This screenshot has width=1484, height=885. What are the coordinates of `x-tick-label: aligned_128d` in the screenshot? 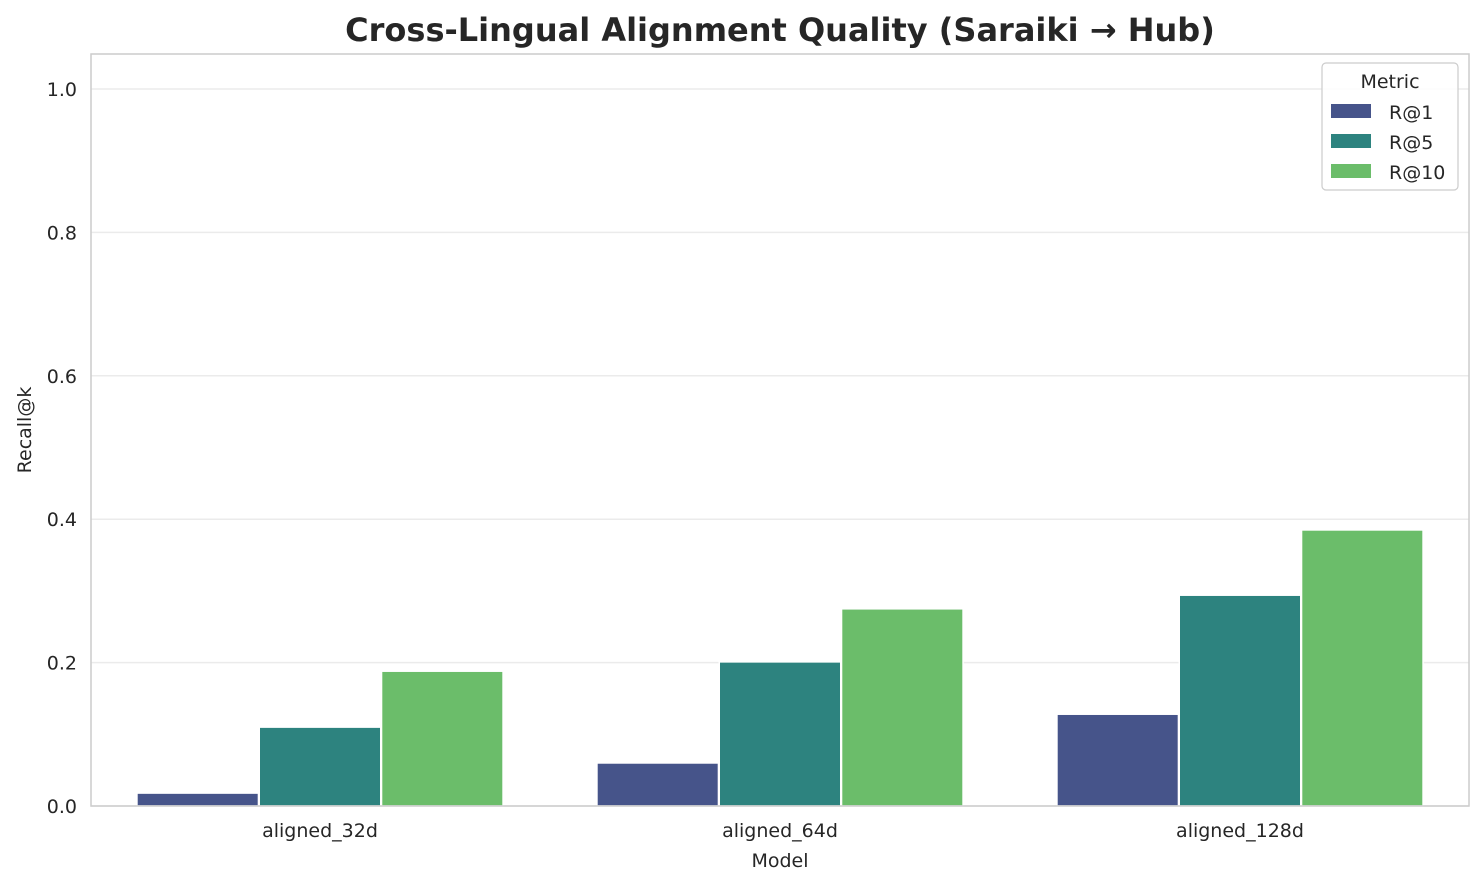 It's located at (1240, 831).